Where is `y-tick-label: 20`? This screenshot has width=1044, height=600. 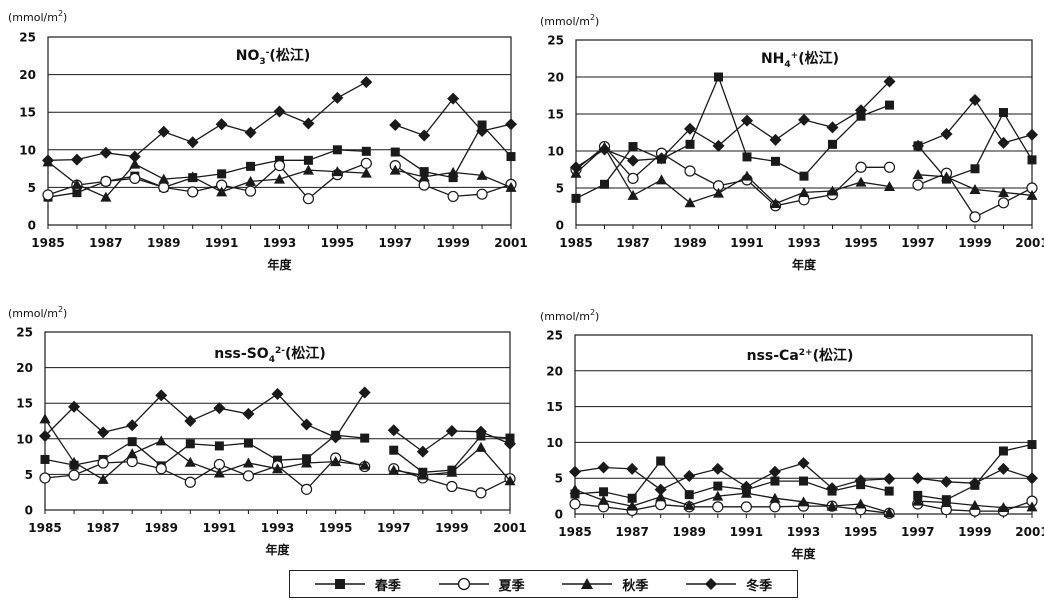
y-tick-label: 20 is located at coordinates (27, 75).